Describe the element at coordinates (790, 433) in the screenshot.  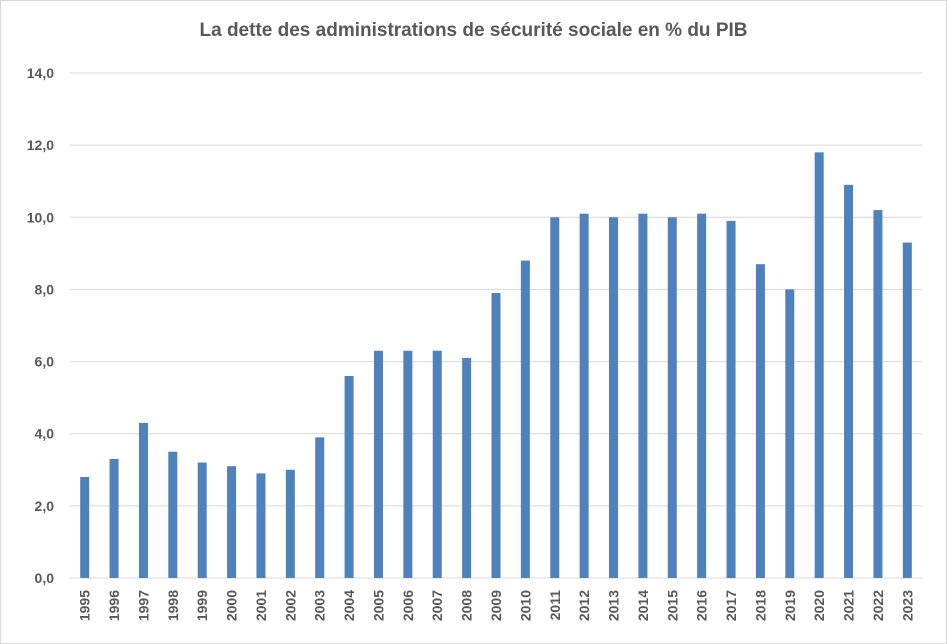
I see `bar-2019` at that location.